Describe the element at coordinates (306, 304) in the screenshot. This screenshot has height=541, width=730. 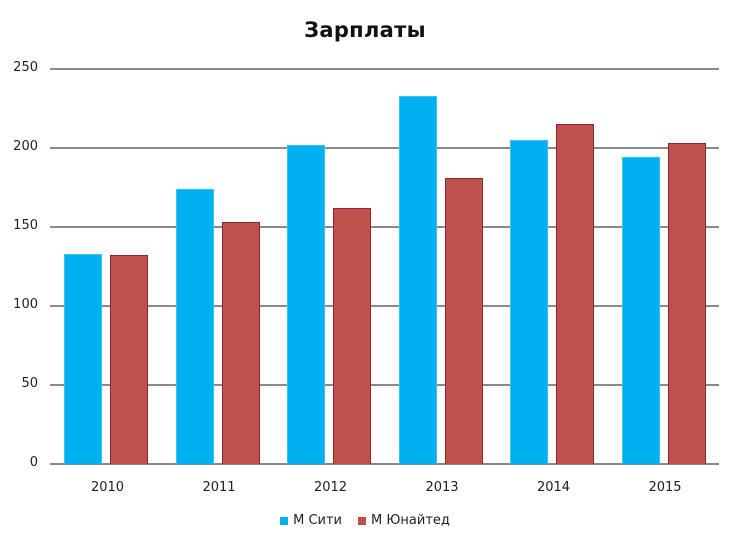
I see `bar-m-city-2012` at that location.